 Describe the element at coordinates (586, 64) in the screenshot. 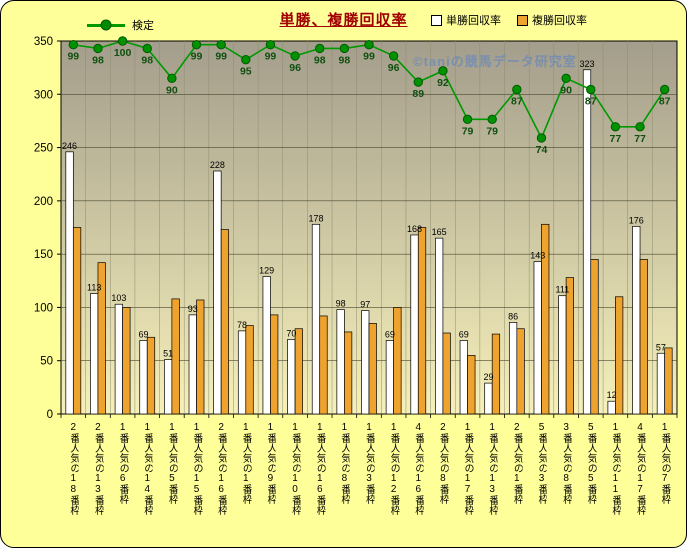

I see `bar-value-label: 323` at that location.